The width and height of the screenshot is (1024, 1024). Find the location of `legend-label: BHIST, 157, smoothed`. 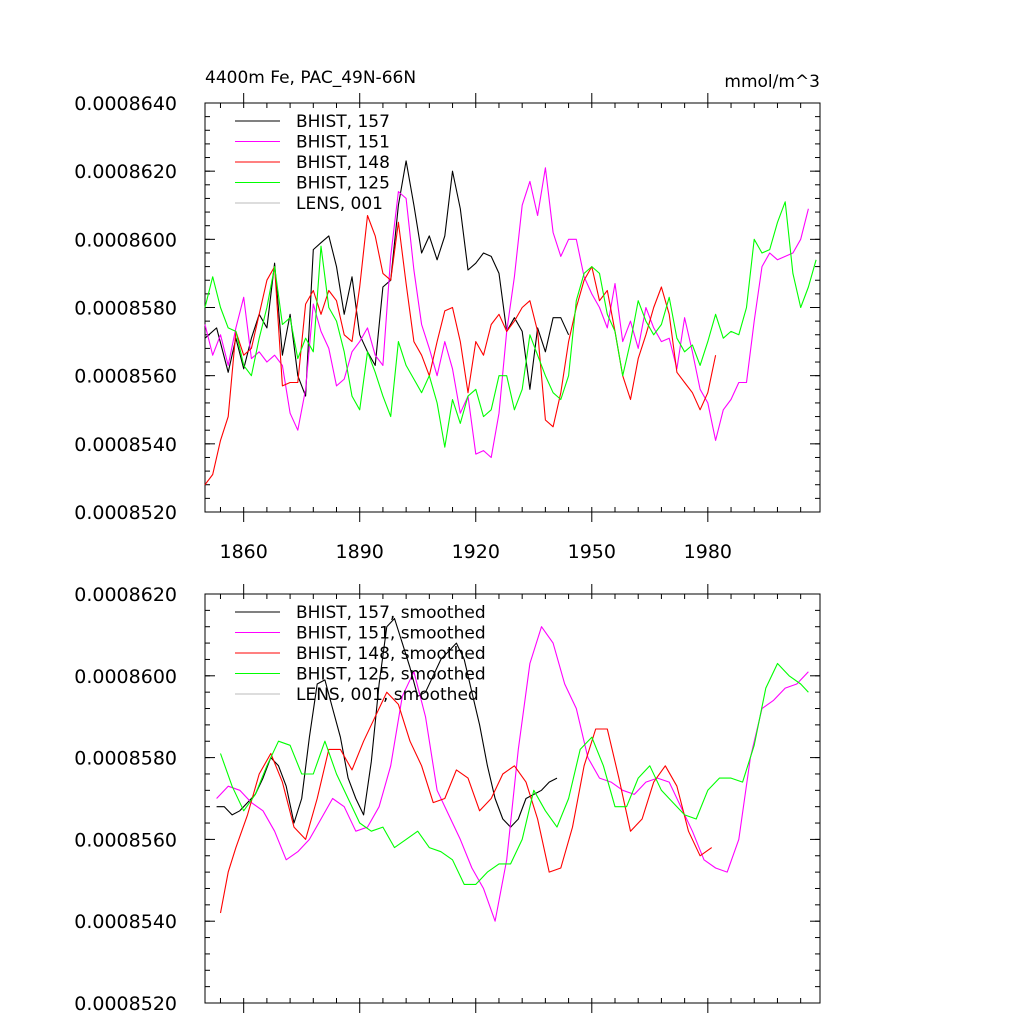

legend-label: BHIST, 157, smoothed is located at coordinates (391, 613).